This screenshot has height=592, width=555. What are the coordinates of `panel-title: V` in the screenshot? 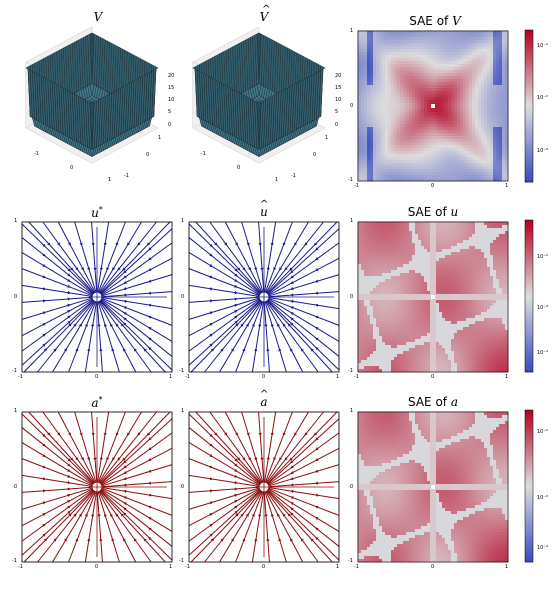 It's located at (98, 17).